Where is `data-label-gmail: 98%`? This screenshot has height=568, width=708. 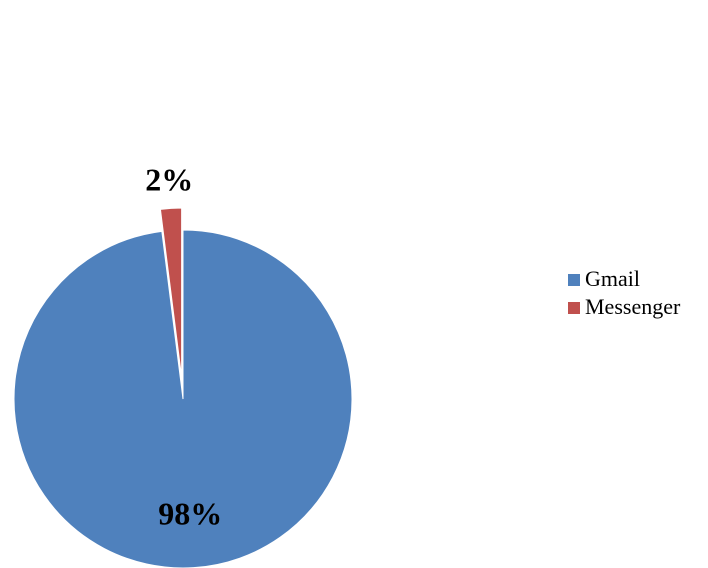 data-label-gmail: 98% is located at coordinates (190, 514).